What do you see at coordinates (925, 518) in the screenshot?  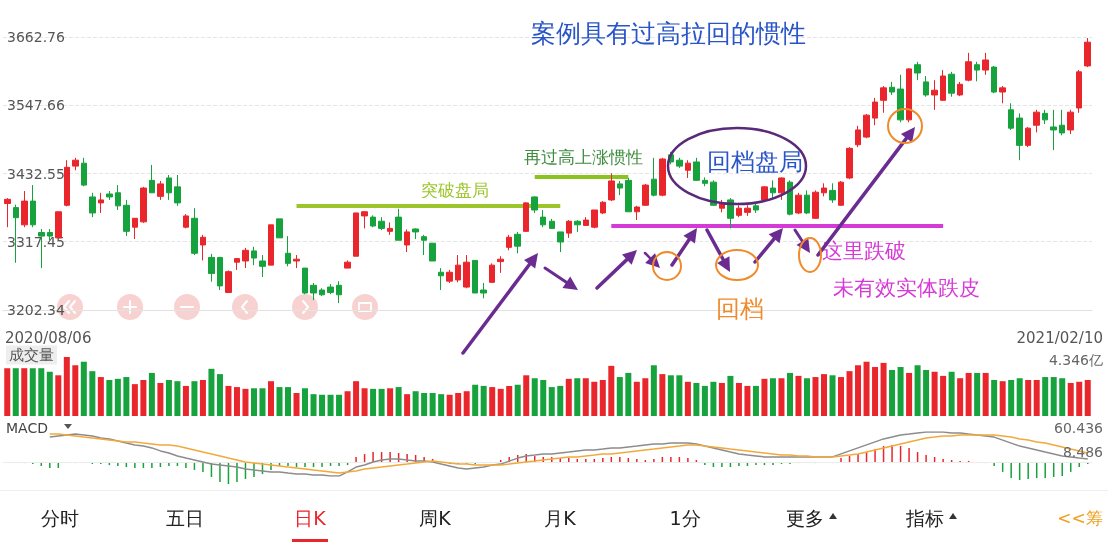 I see `text: 指标` at bounding box center [925, 518].